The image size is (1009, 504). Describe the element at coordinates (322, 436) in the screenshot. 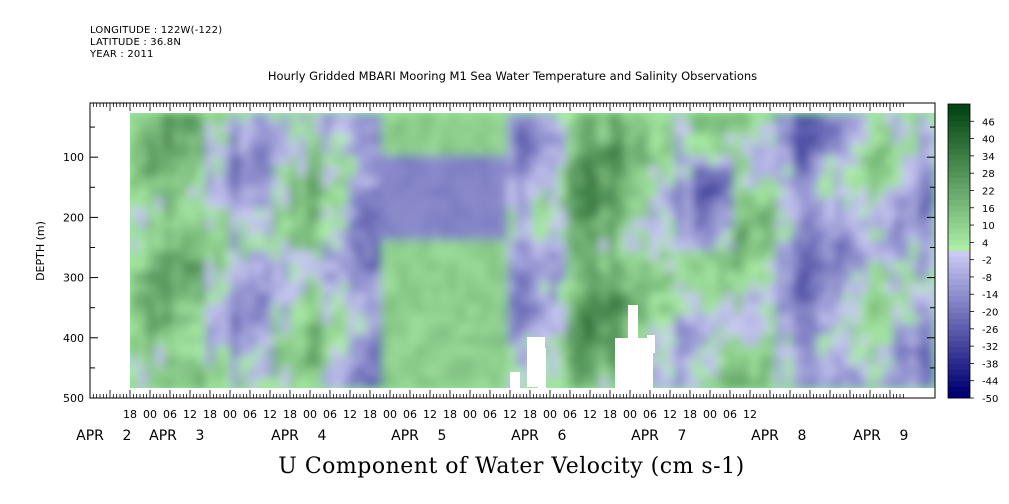

I see `x-day-number: 4` at that location.